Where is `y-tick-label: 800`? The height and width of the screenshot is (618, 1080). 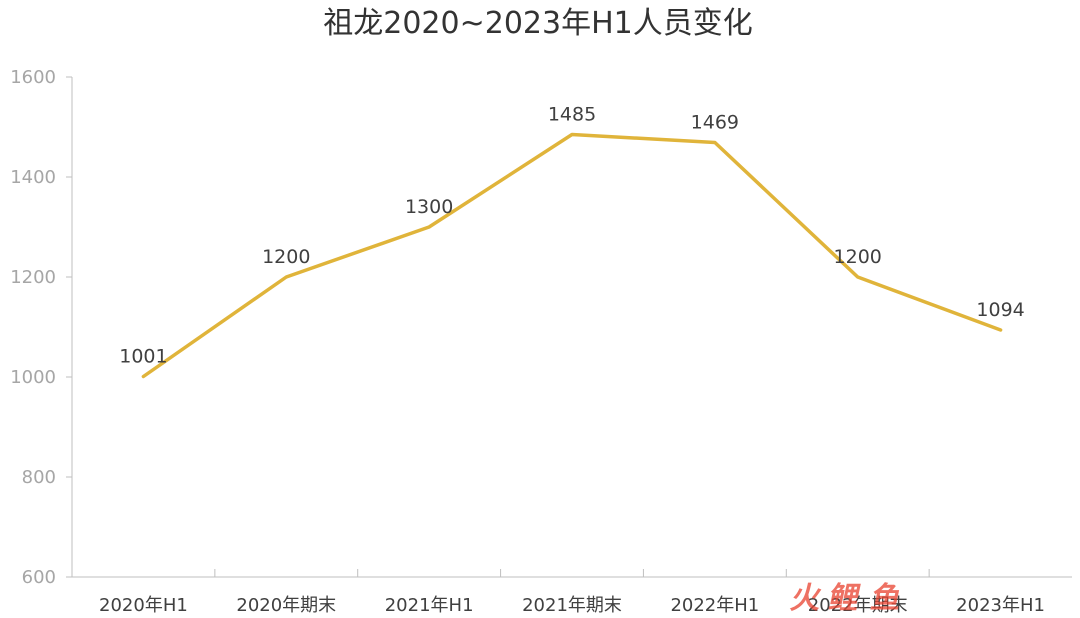 y-tick-label: 800 is located at coordinates (39, 477).